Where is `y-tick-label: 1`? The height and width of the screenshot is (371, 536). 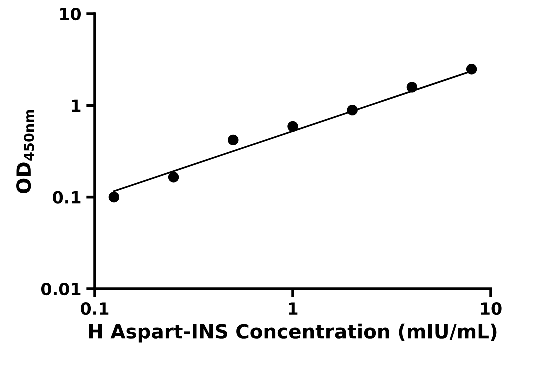 y-tick-label: 1 is located at coordinates (76, 106).